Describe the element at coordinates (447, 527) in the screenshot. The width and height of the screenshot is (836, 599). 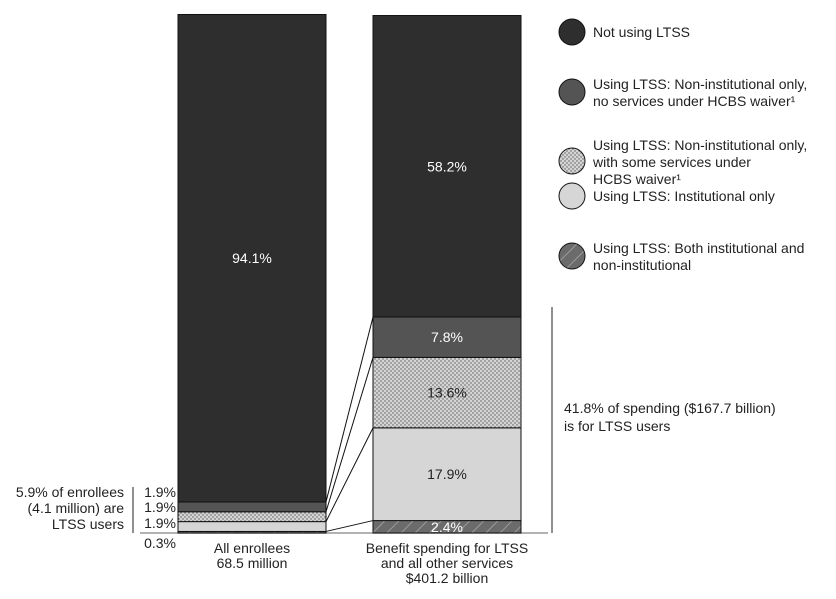
I see `data-label: 2.4%` at that location.